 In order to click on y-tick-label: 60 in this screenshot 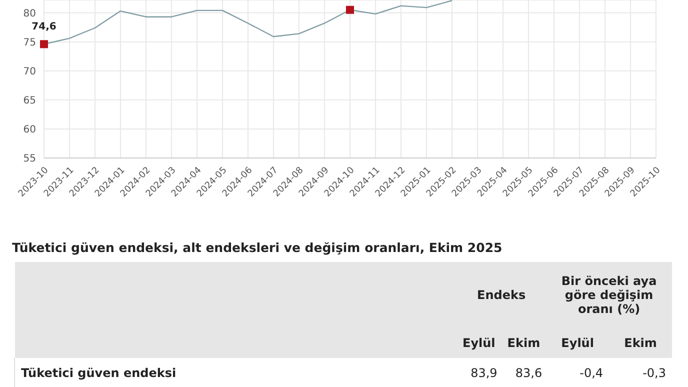, I will do `click(29, 130)`.